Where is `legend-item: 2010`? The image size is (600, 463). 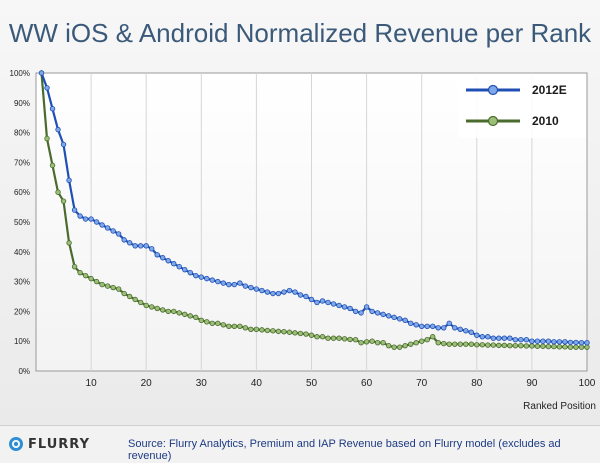 legend-item: 2010 is located at coordinates (512, 121).